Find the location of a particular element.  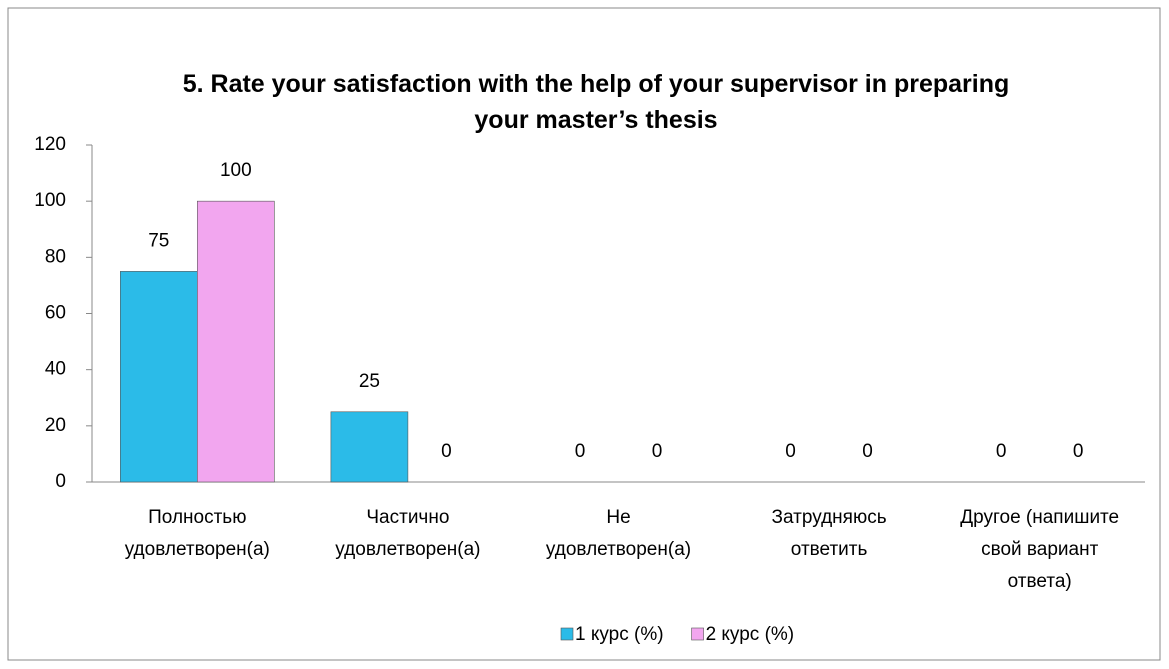

x-tick-label: Полностью удовлетворен(а) is located at coordinates (197, 533).